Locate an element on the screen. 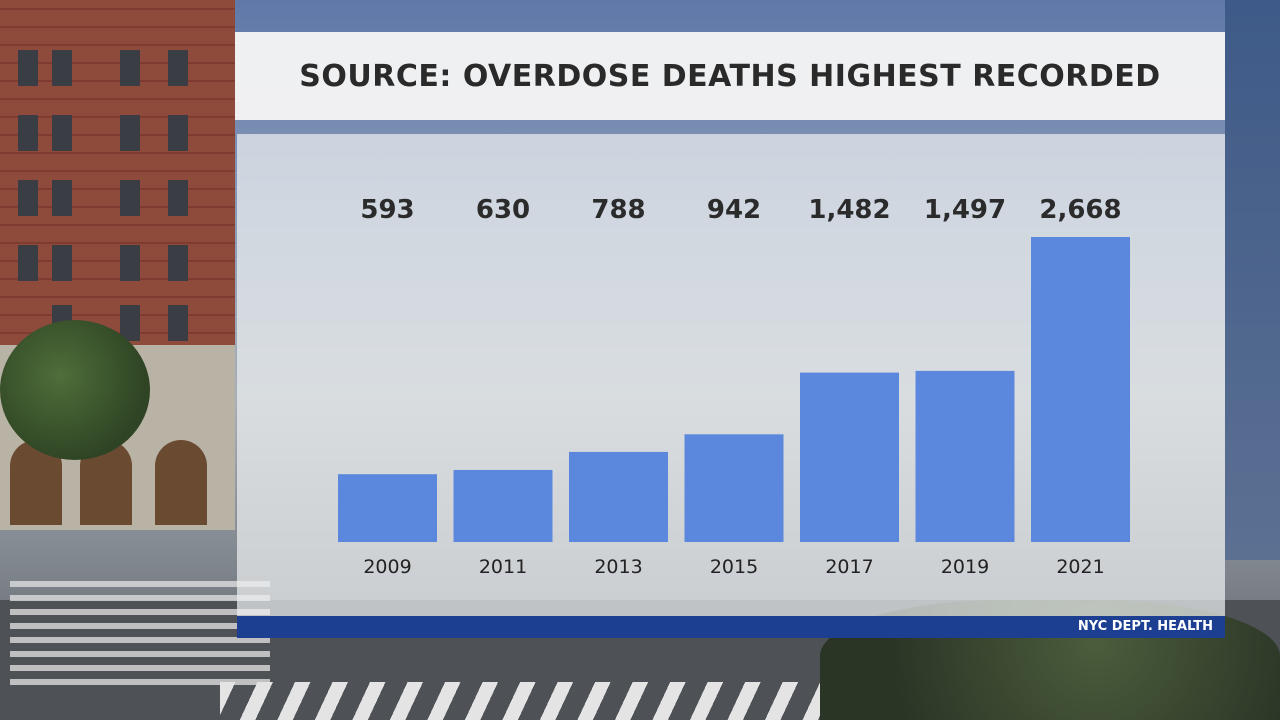 Image resolution: width=1280 pixels, height=720 pixels. bar-2017 is located at coordinates (849, 457).